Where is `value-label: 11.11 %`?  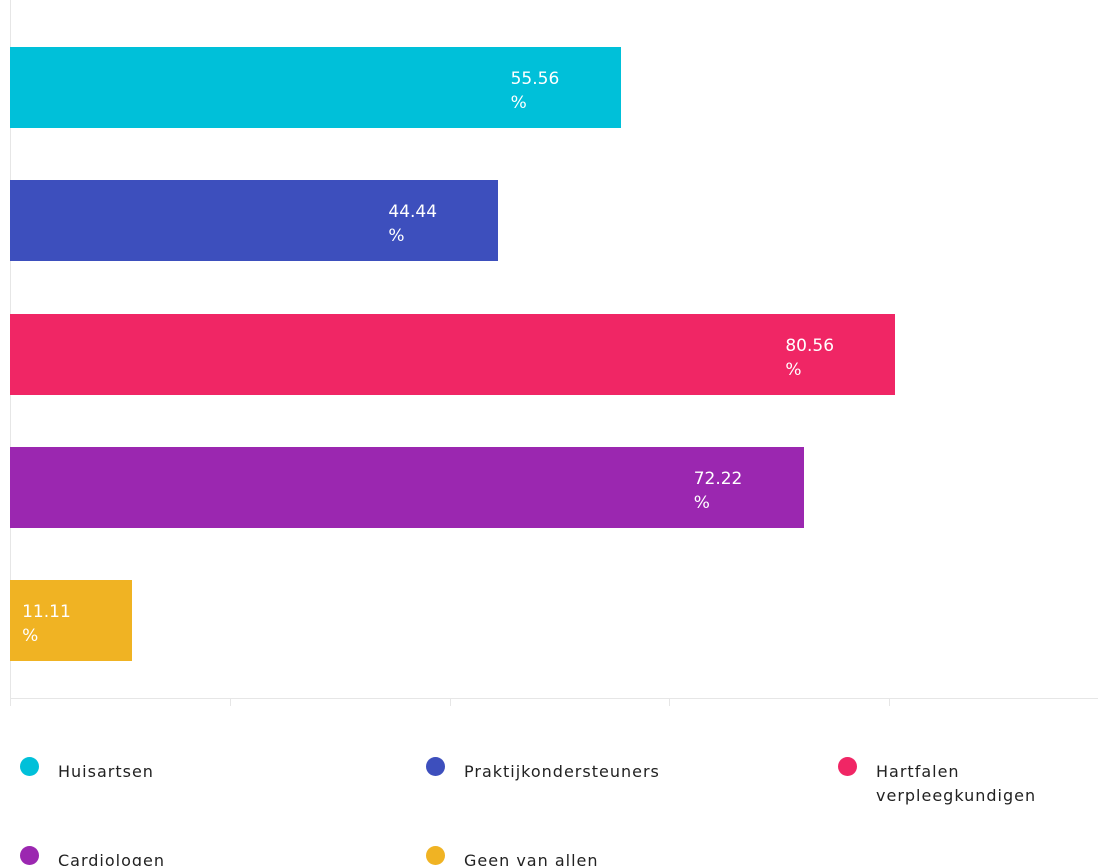 value-label: 11.11 % is located at coordinates (46, 624).